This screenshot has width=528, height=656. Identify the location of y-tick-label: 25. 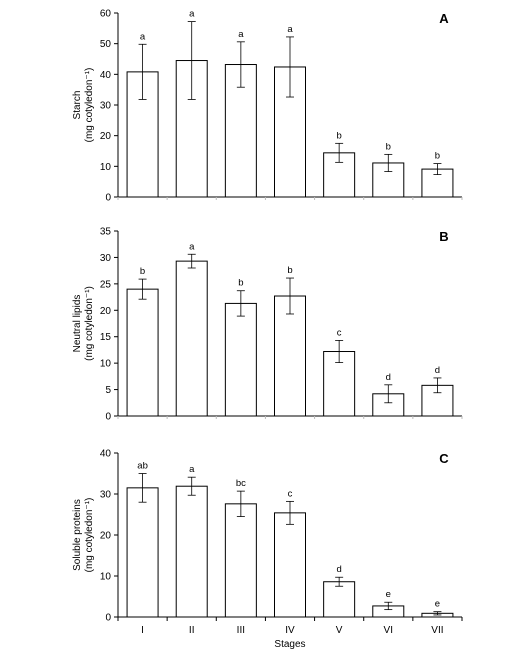
(106, 284).